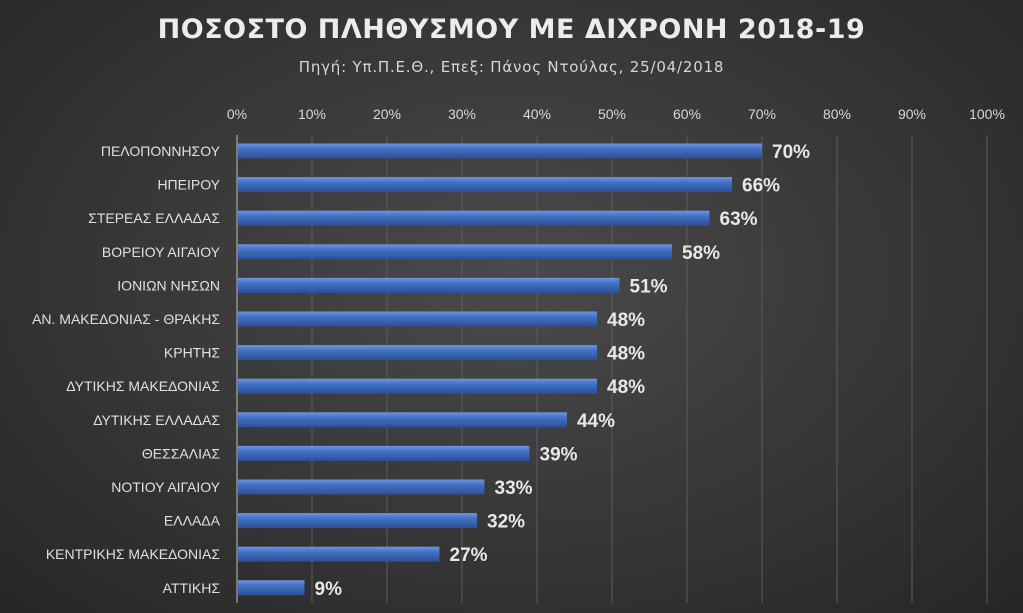 This screenshot has height=613, width=1023. I want to click on data-label: 66%, so click(761, 186).